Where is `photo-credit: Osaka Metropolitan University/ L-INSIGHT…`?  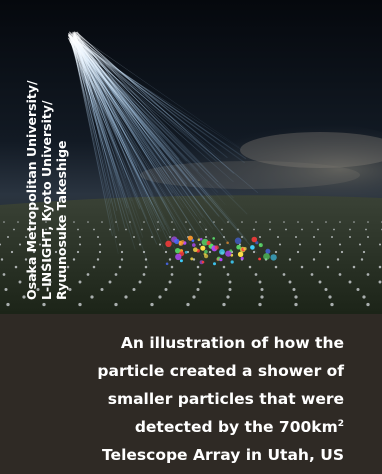 photo-credit: Osaka Metropolitan University/ L-INSIGHT… is located at coordinates (46, 165).